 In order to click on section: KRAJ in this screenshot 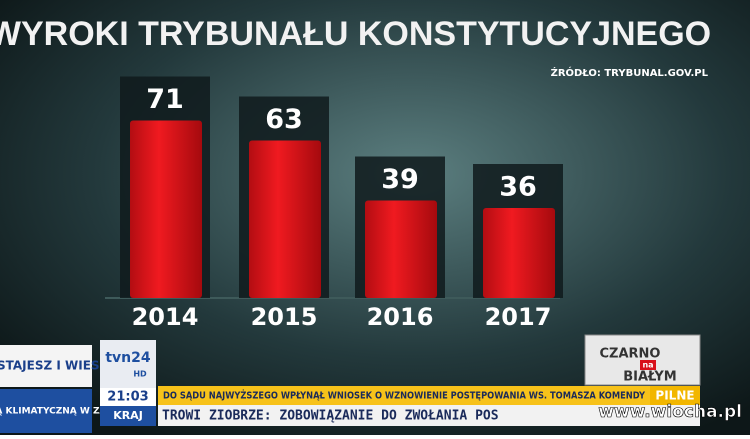, I will do `click(128, 415)`.